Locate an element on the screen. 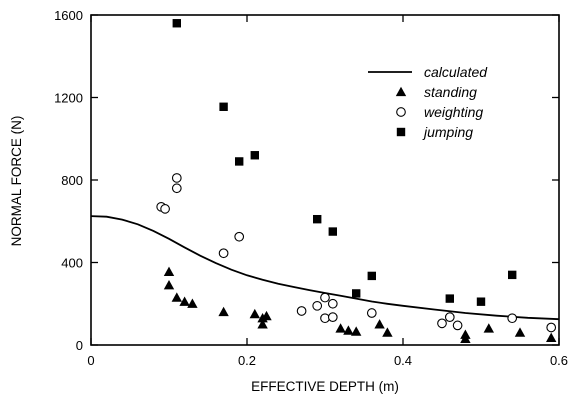 Image resolution: width=575 pixels, height=409 pixels. series-standing is located at coordinates (360, 304).